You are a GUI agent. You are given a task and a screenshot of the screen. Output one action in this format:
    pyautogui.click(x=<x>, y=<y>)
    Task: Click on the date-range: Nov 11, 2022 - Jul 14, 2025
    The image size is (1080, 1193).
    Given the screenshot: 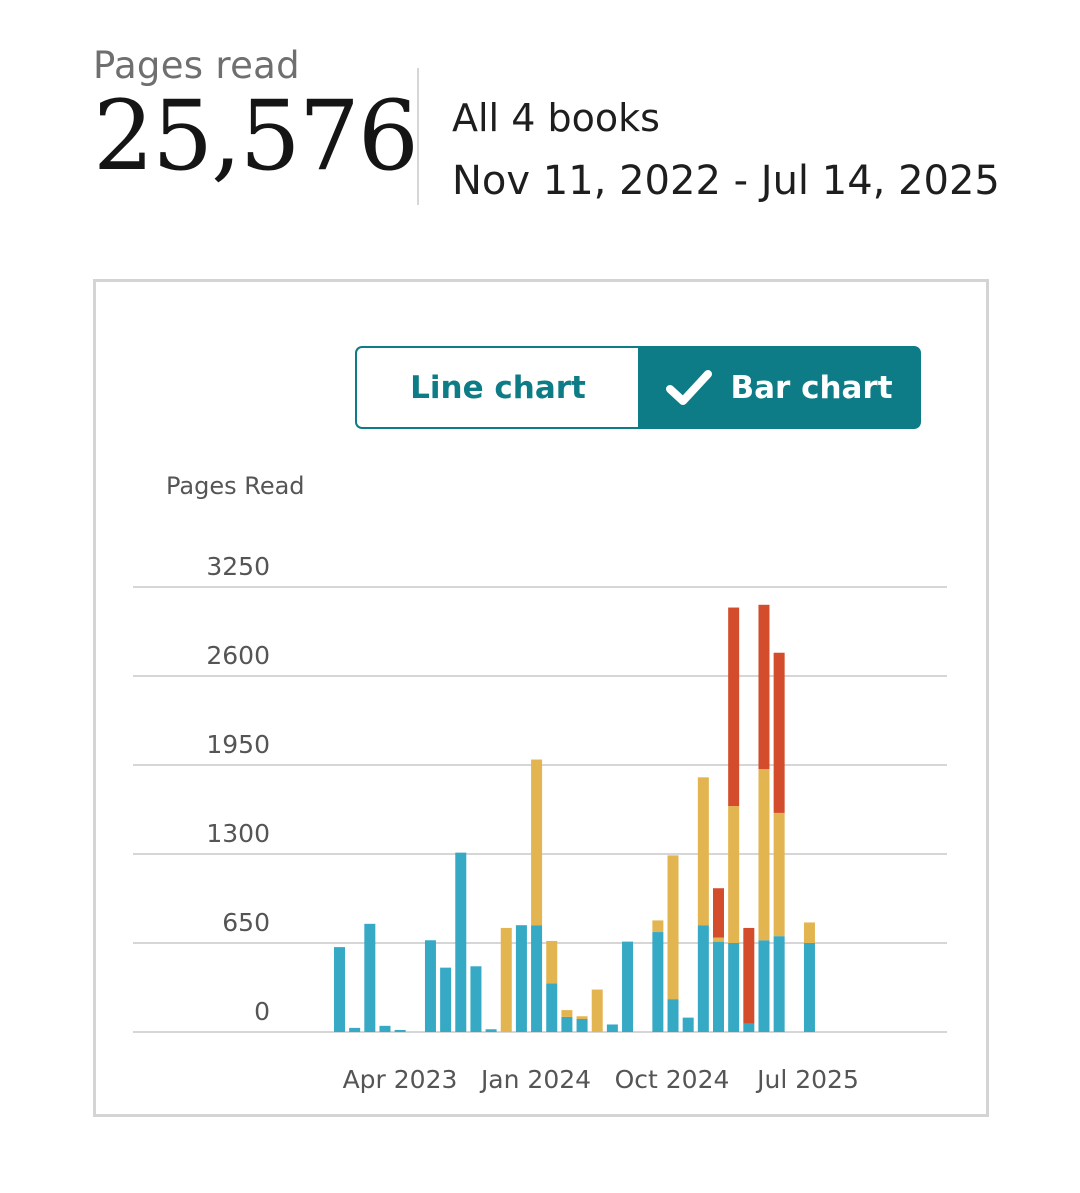 What is the action you would take?
    pyautogui.click(x=726, y=181)
    